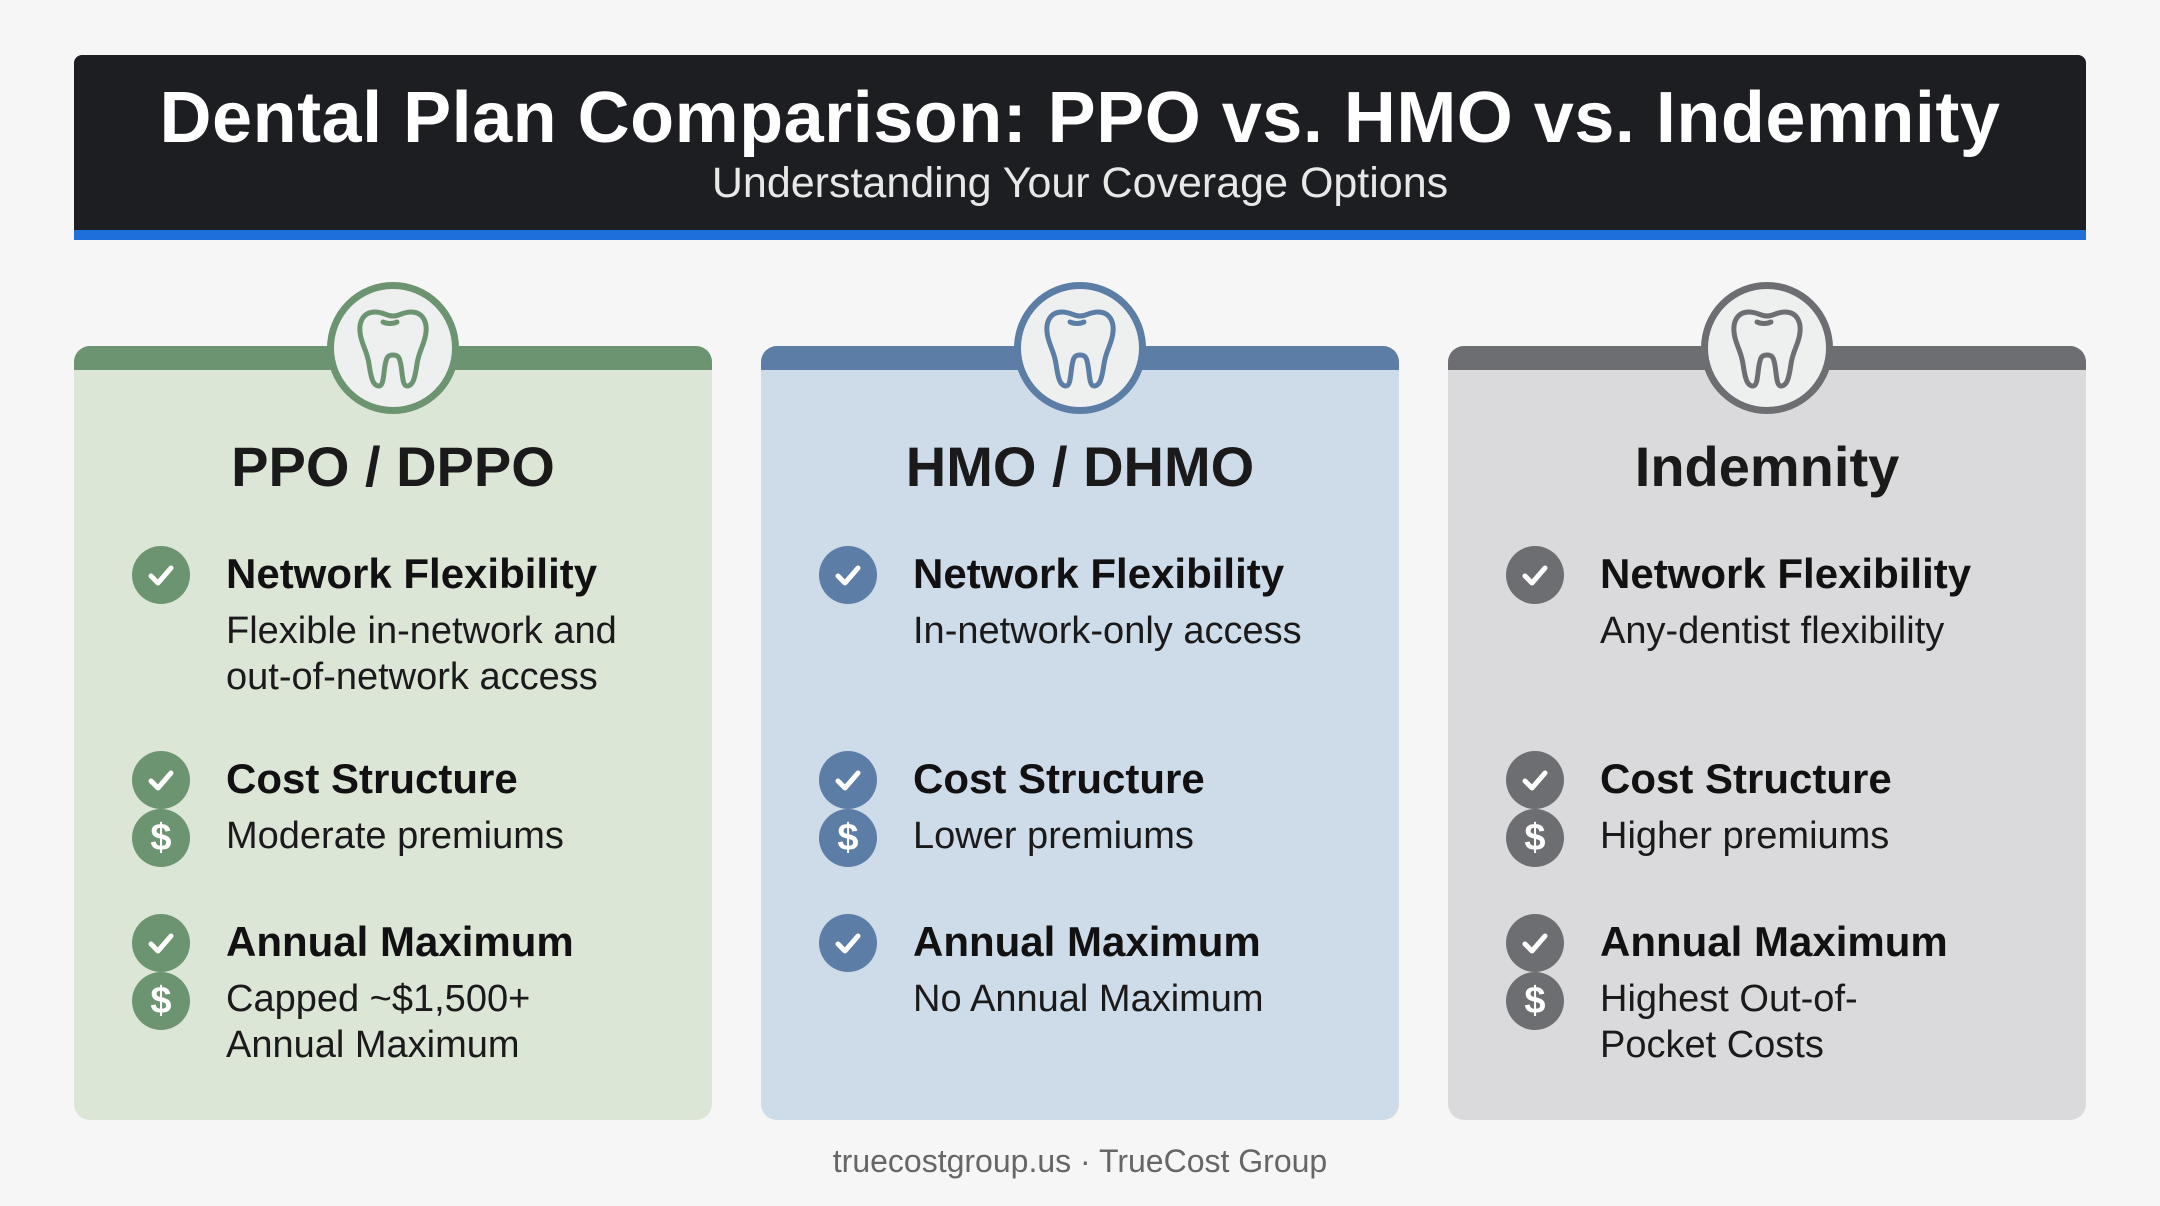 This screenshot has width=2160, height=1206. What do you see at coordinates (1053, 836) in the screenshot?
I see `feature-desc: Lower premiums` at bounding box center [1053, 836].